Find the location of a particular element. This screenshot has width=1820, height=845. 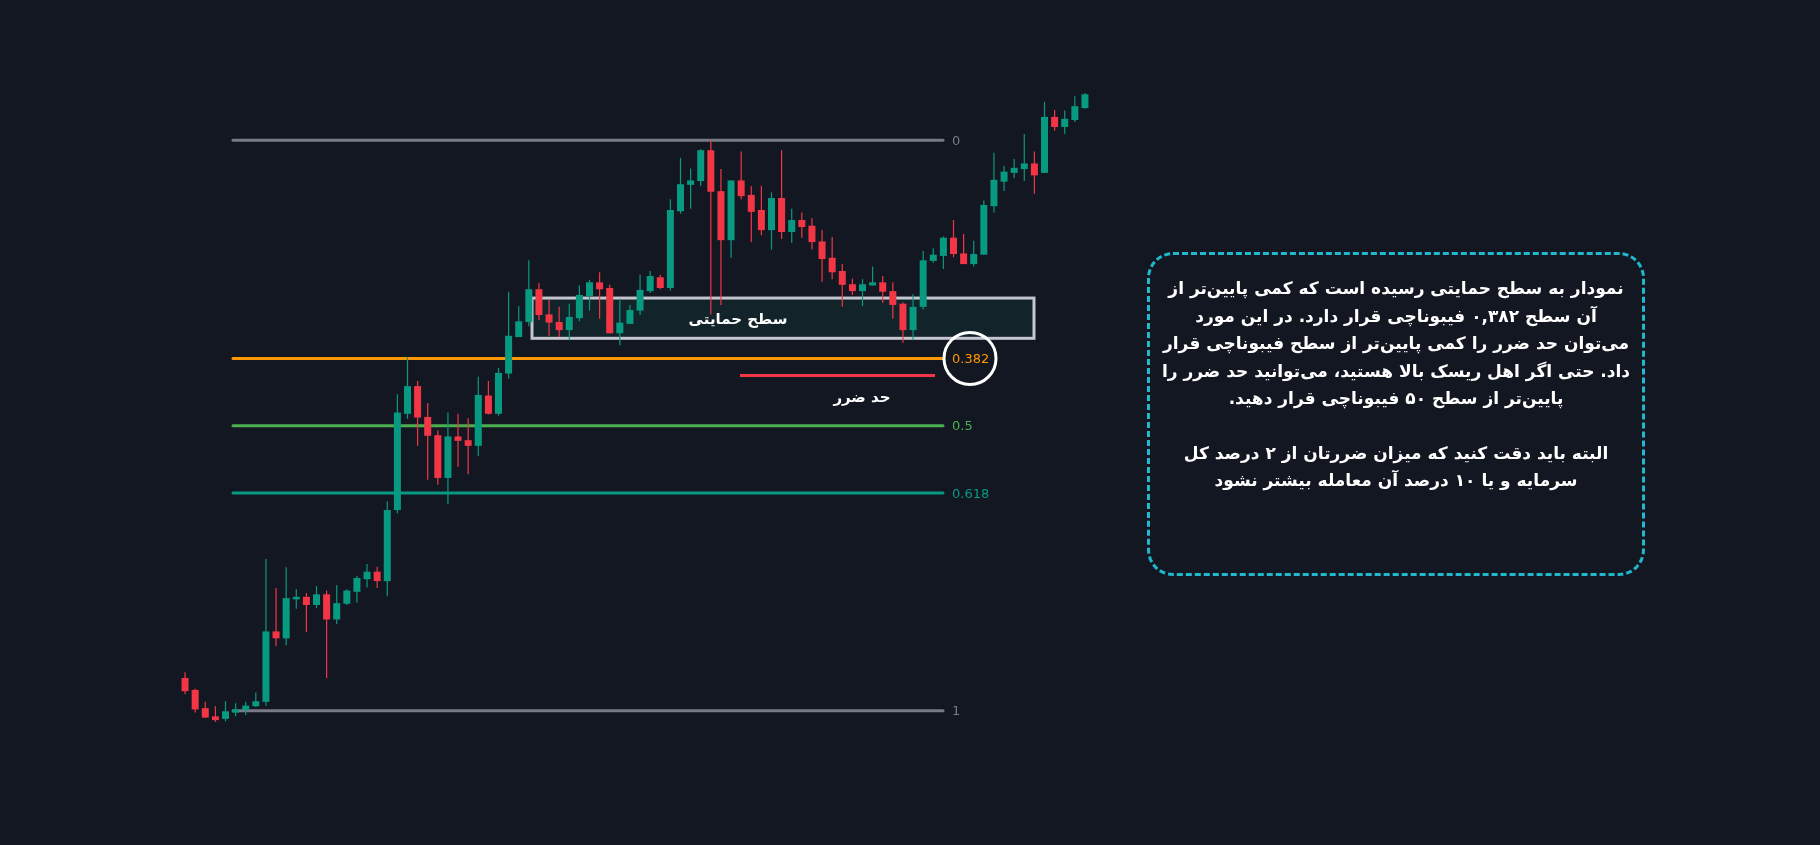

annotation: 0.618 is located at coordinates (971, 493).